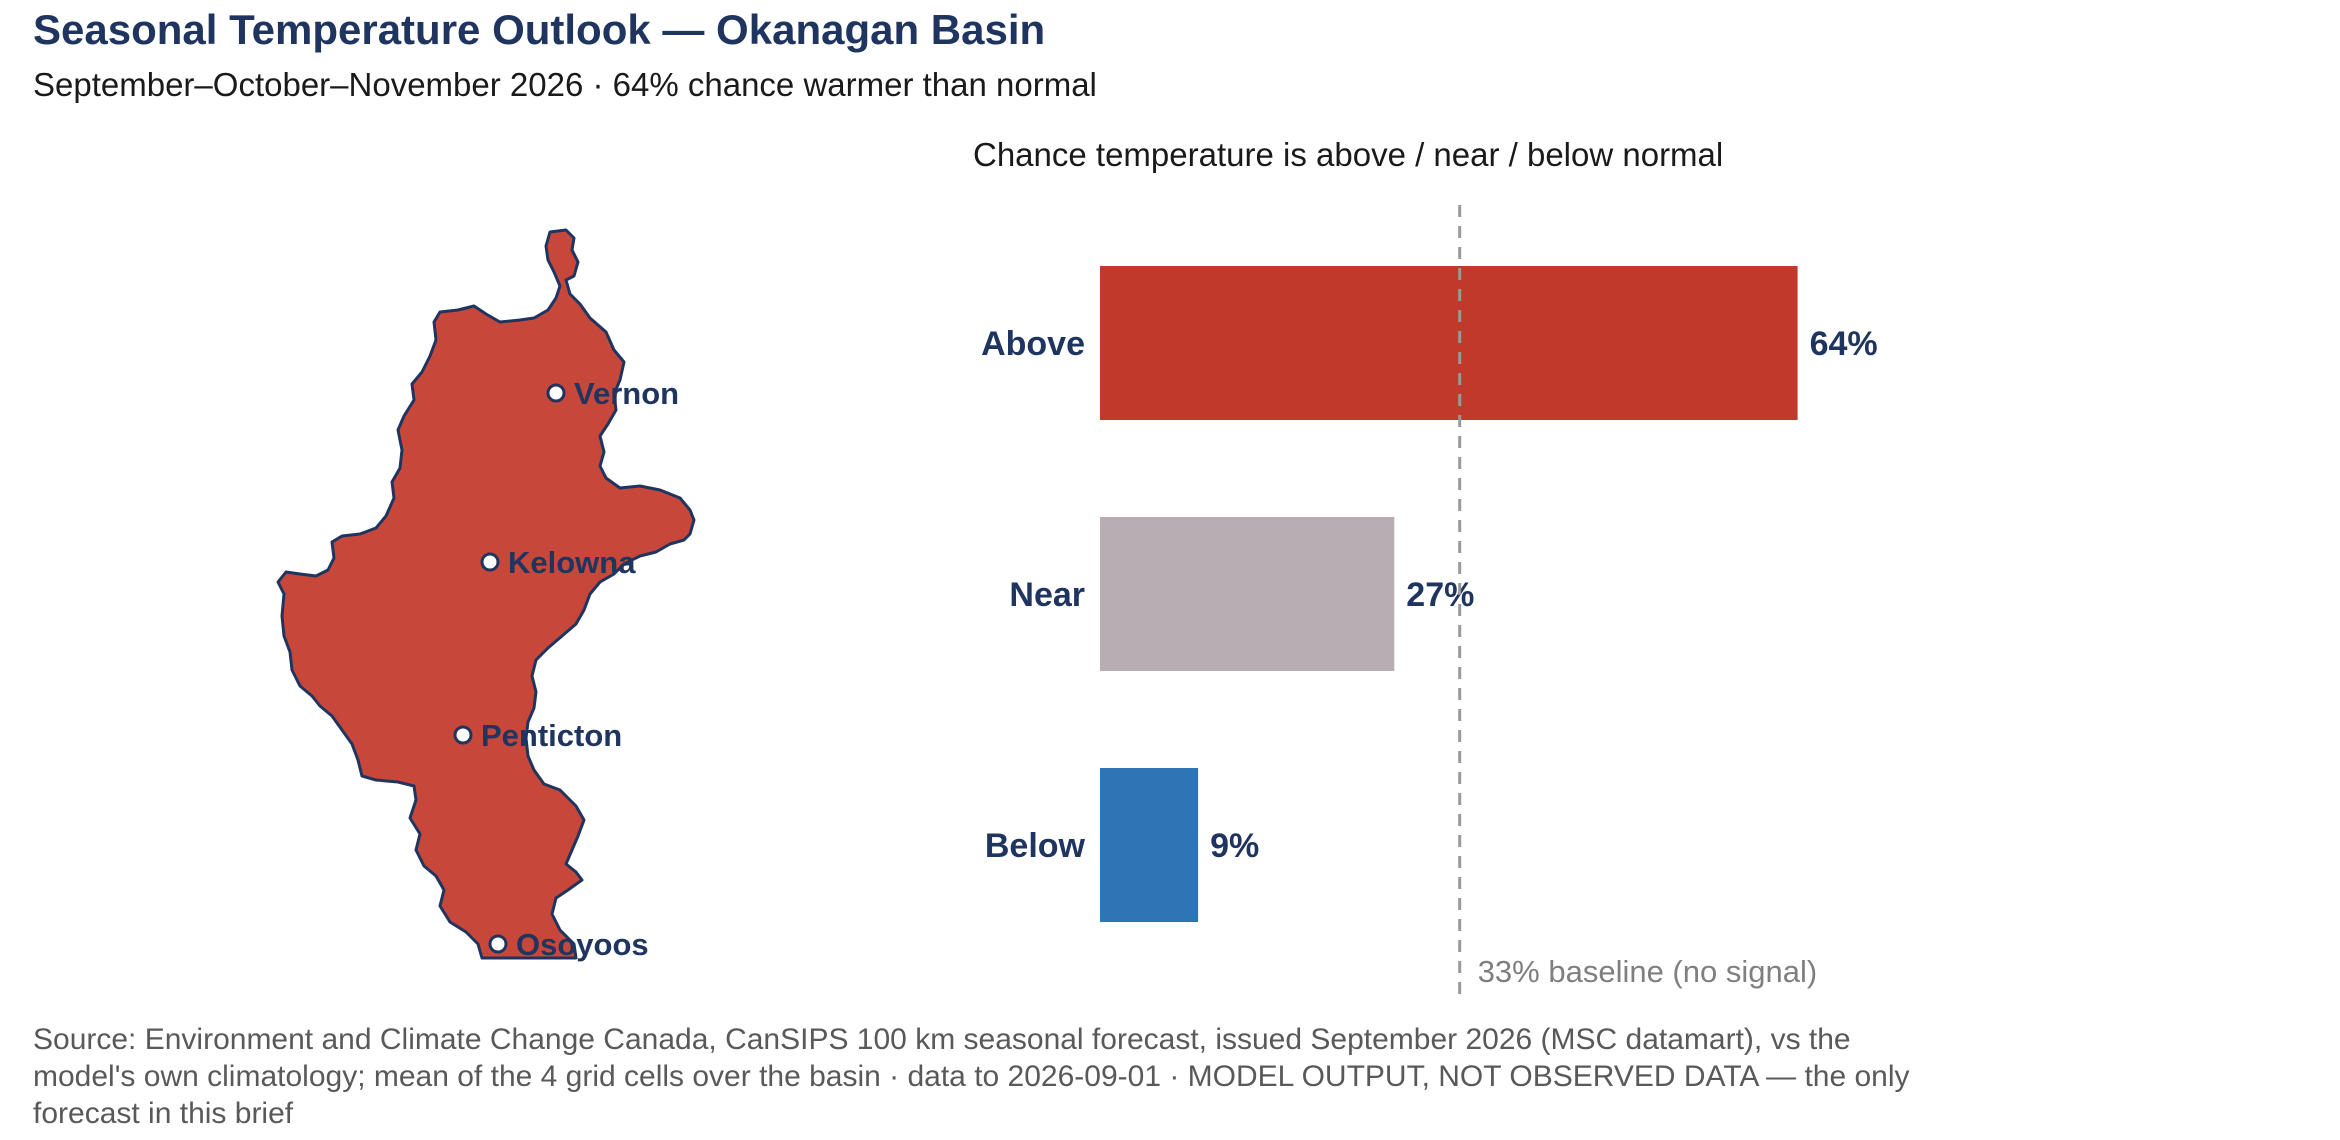 Image resolution: width=2340 pixels, height=1140 pixels. I want to click on category-label-below: Below, so click(1035, 846).